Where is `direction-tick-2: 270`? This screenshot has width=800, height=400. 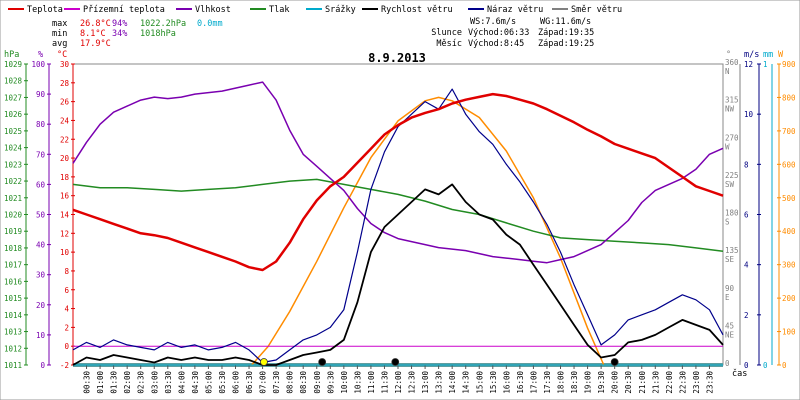
direction-tick-2: 270 is located at coordinates (732, 137).